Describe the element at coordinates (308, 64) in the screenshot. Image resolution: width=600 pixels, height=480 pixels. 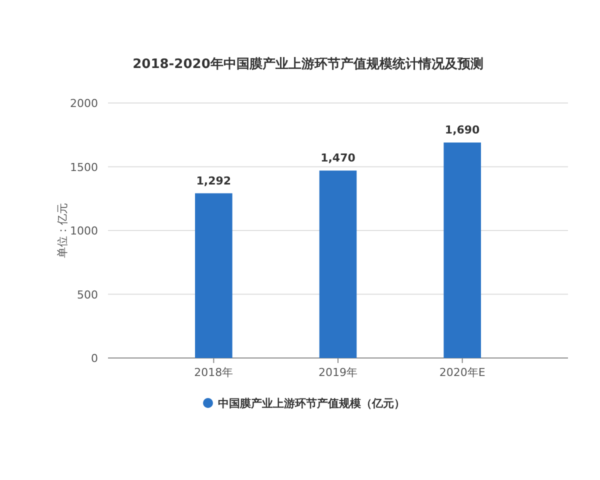
I see `chart-title: 2018-2020年中国膜产业上游环节产值规模统计情况及预测` at that location.